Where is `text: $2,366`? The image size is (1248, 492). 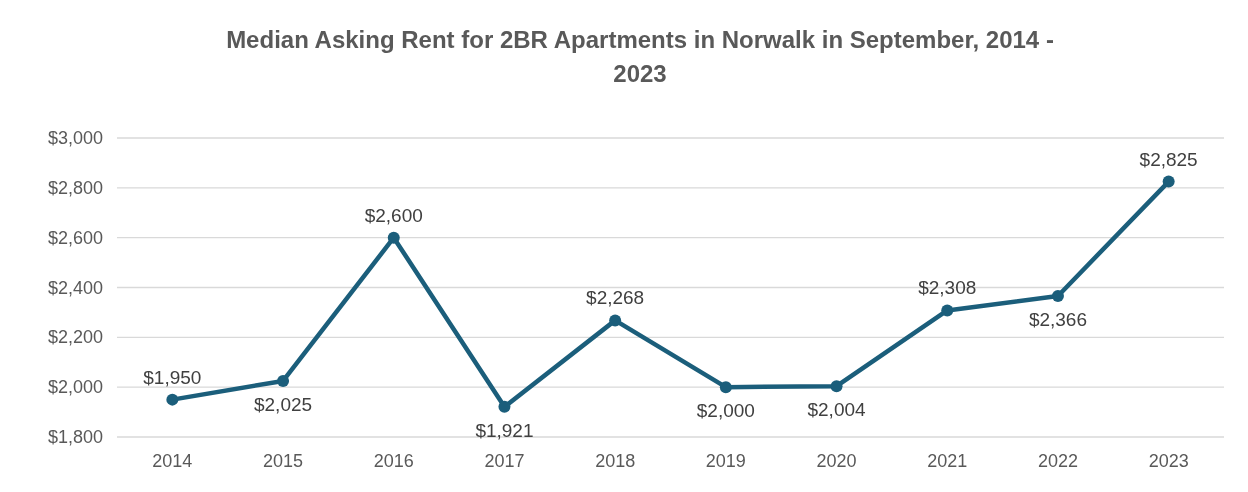 text: $2,366 is located at coordinates (1058, 319).